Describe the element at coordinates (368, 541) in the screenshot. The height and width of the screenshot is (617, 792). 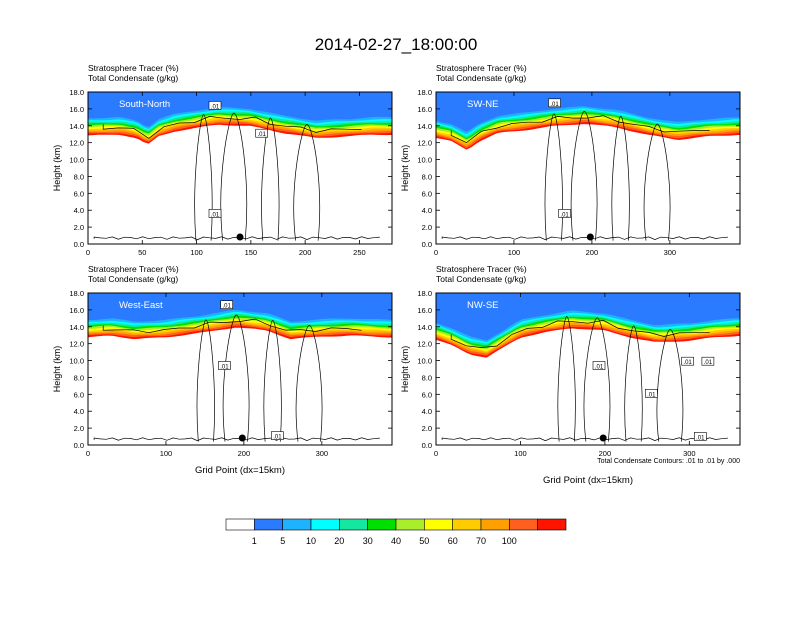
I see `colorbar-label-4: 30` at that location.